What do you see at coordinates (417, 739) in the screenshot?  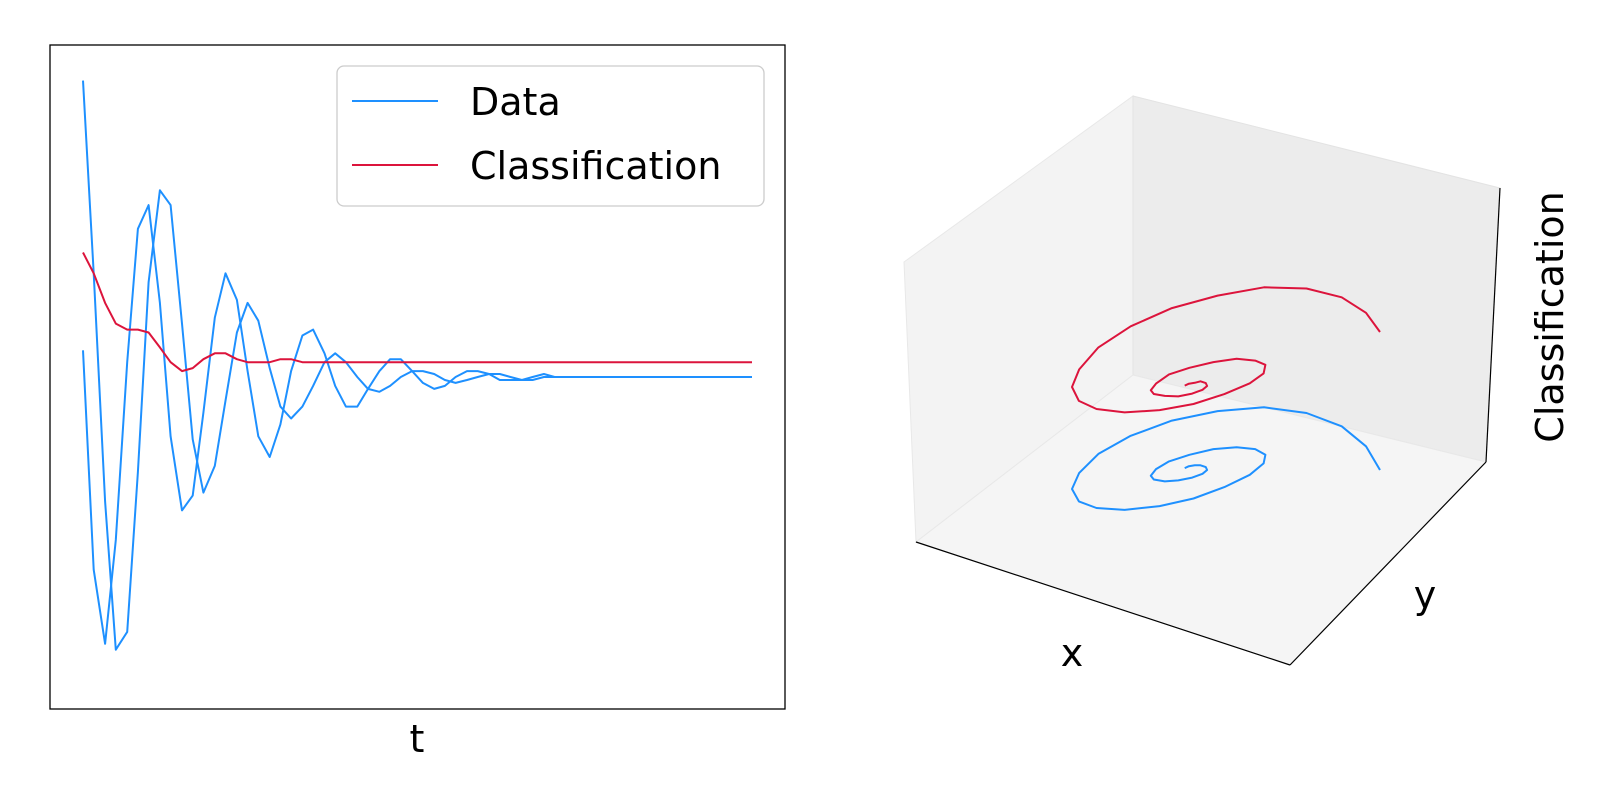 I see `x-axis-label: t` at bounding box center [417, 739].